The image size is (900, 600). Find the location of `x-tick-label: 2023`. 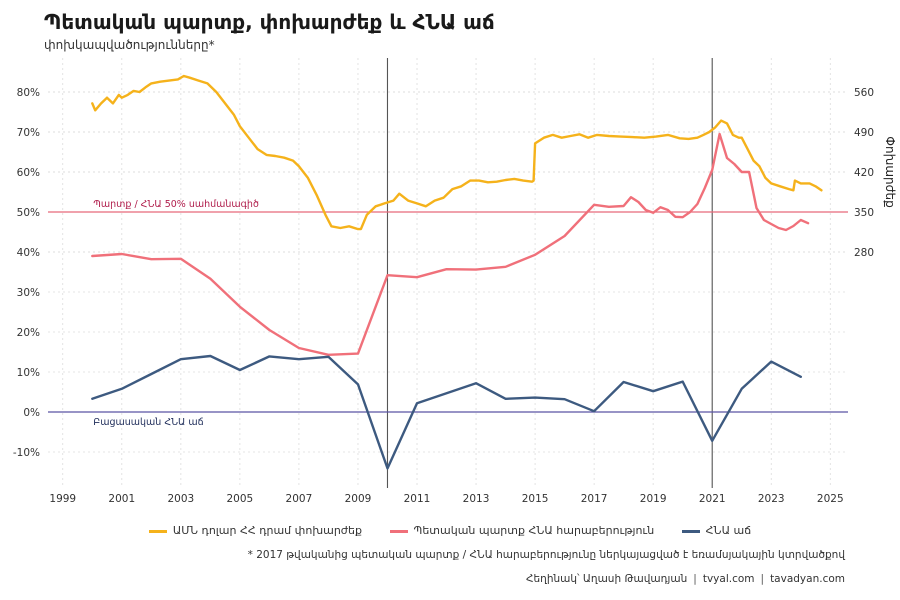

x-tick-label: 2023 is located at coordinates (771, 499).